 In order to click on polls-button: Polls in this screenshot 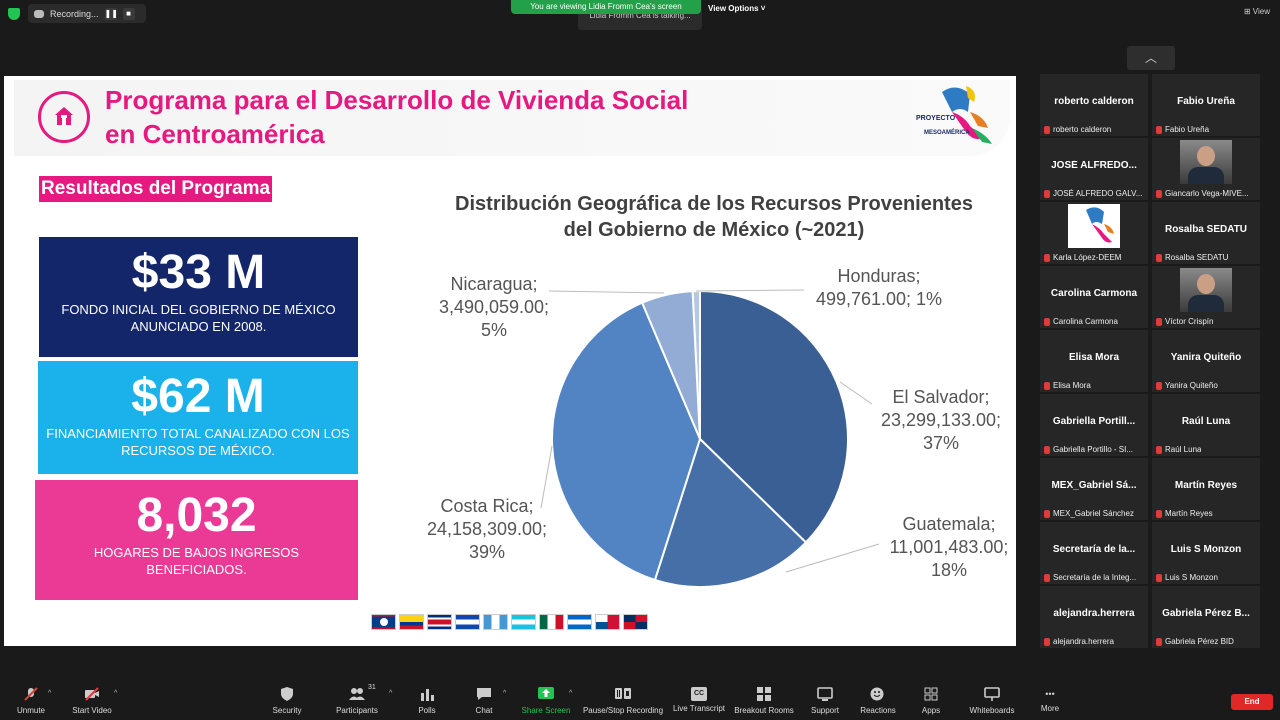, I will do `click(427, 700)`.